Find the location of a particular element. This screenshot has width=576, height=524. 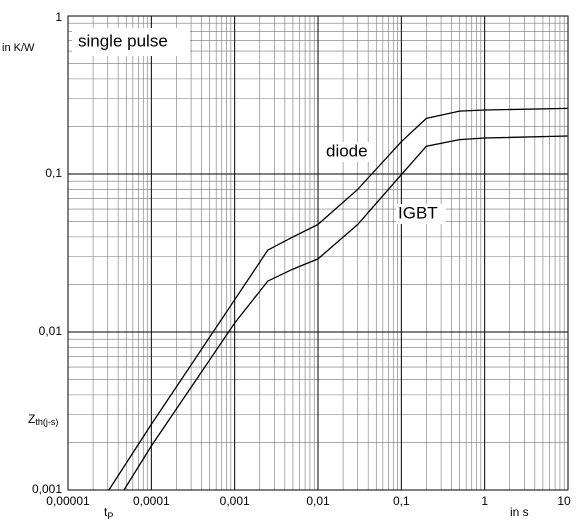

x-label-main: t is located at coordinates (106, 512).